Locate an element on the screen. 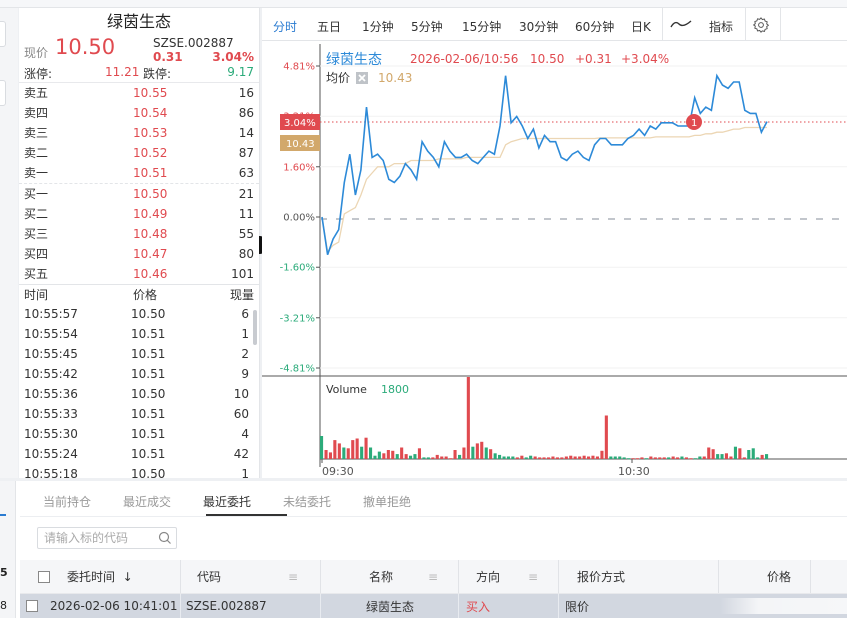 The image size is (847, 618). col-order-time: 委托时间 ↓ is located at coordinates (100, 576).